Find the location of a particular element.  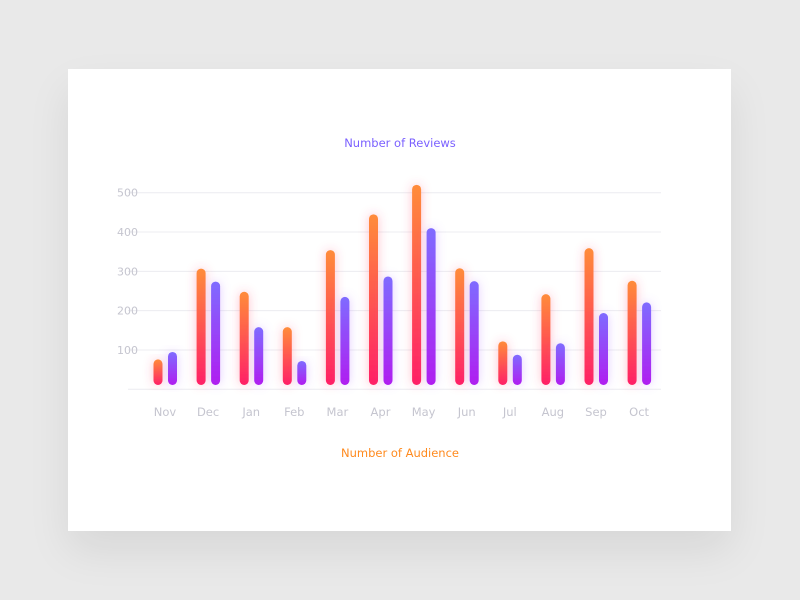

y-tick-label: 100 is located at coordinates (127, 350).